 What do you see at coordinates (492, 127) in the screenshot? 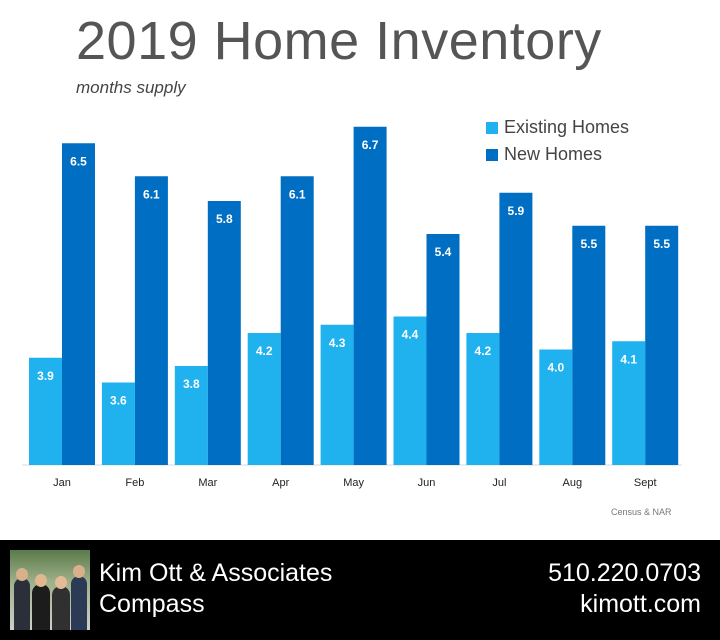
I see `legend-swatch-existing` at bounding box center [492, 127].